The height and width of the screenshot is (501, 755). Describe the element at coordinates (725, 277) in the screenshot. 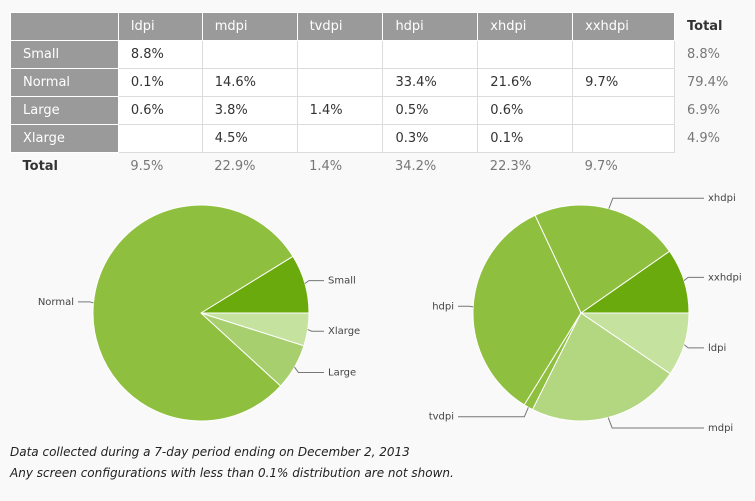

I see `slice-label: xxhdpi` at that location.